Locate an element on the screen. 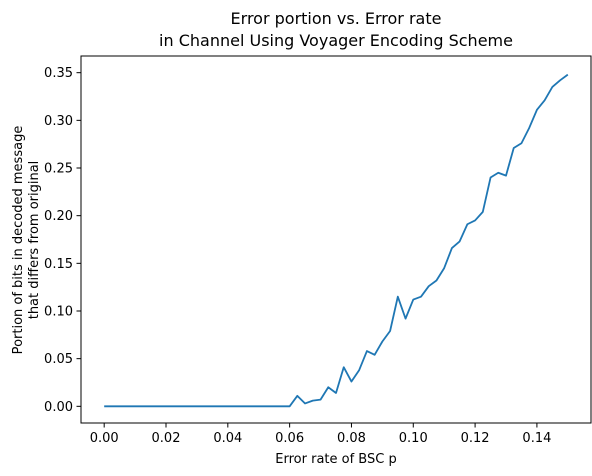  y-axis-ticks: 0.00 0.05 0.10 0.15 0.20 0.25 0.30 0.35 is located at coordinates (62, 240).